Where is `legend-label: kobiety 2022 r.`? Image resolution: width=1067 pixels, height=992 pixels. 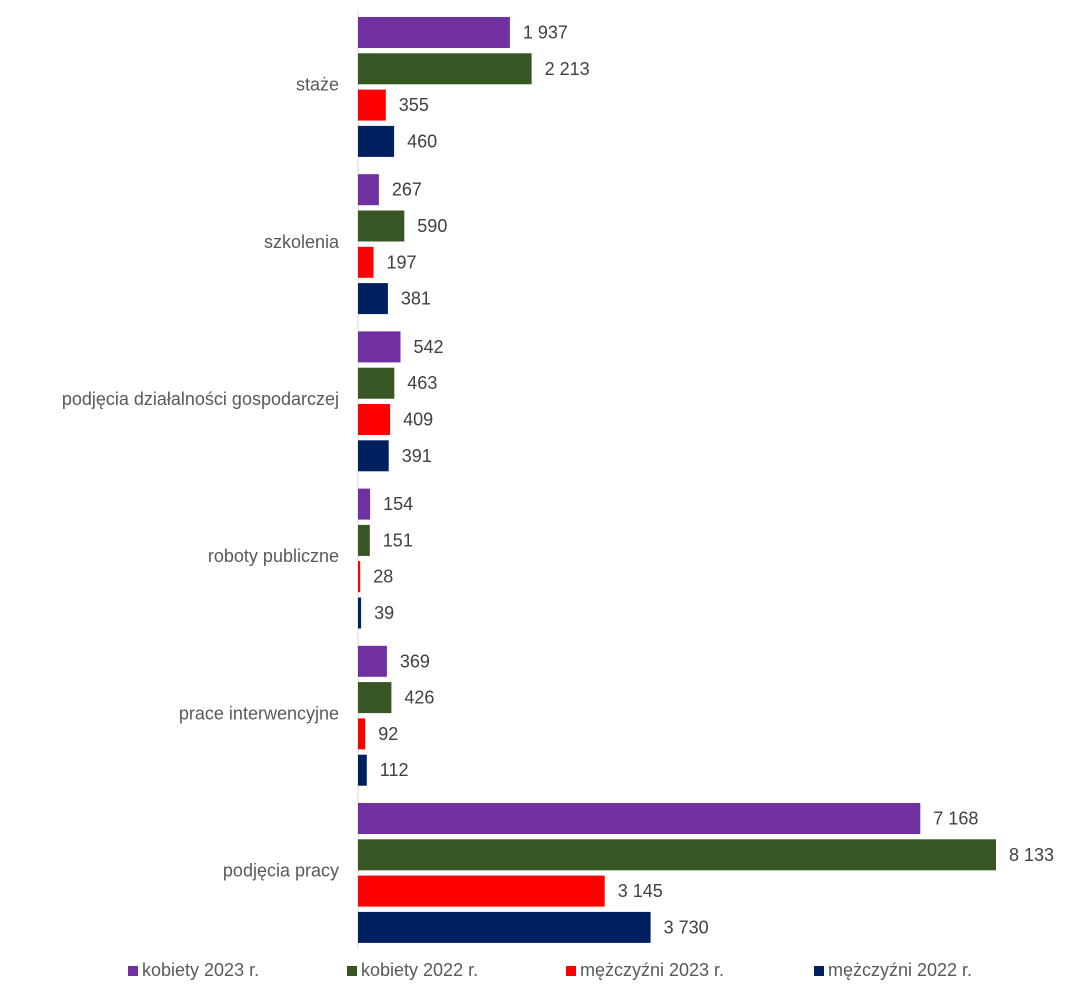 legend-label: kobiety 2022 r. is located at coordinates (420, 970).